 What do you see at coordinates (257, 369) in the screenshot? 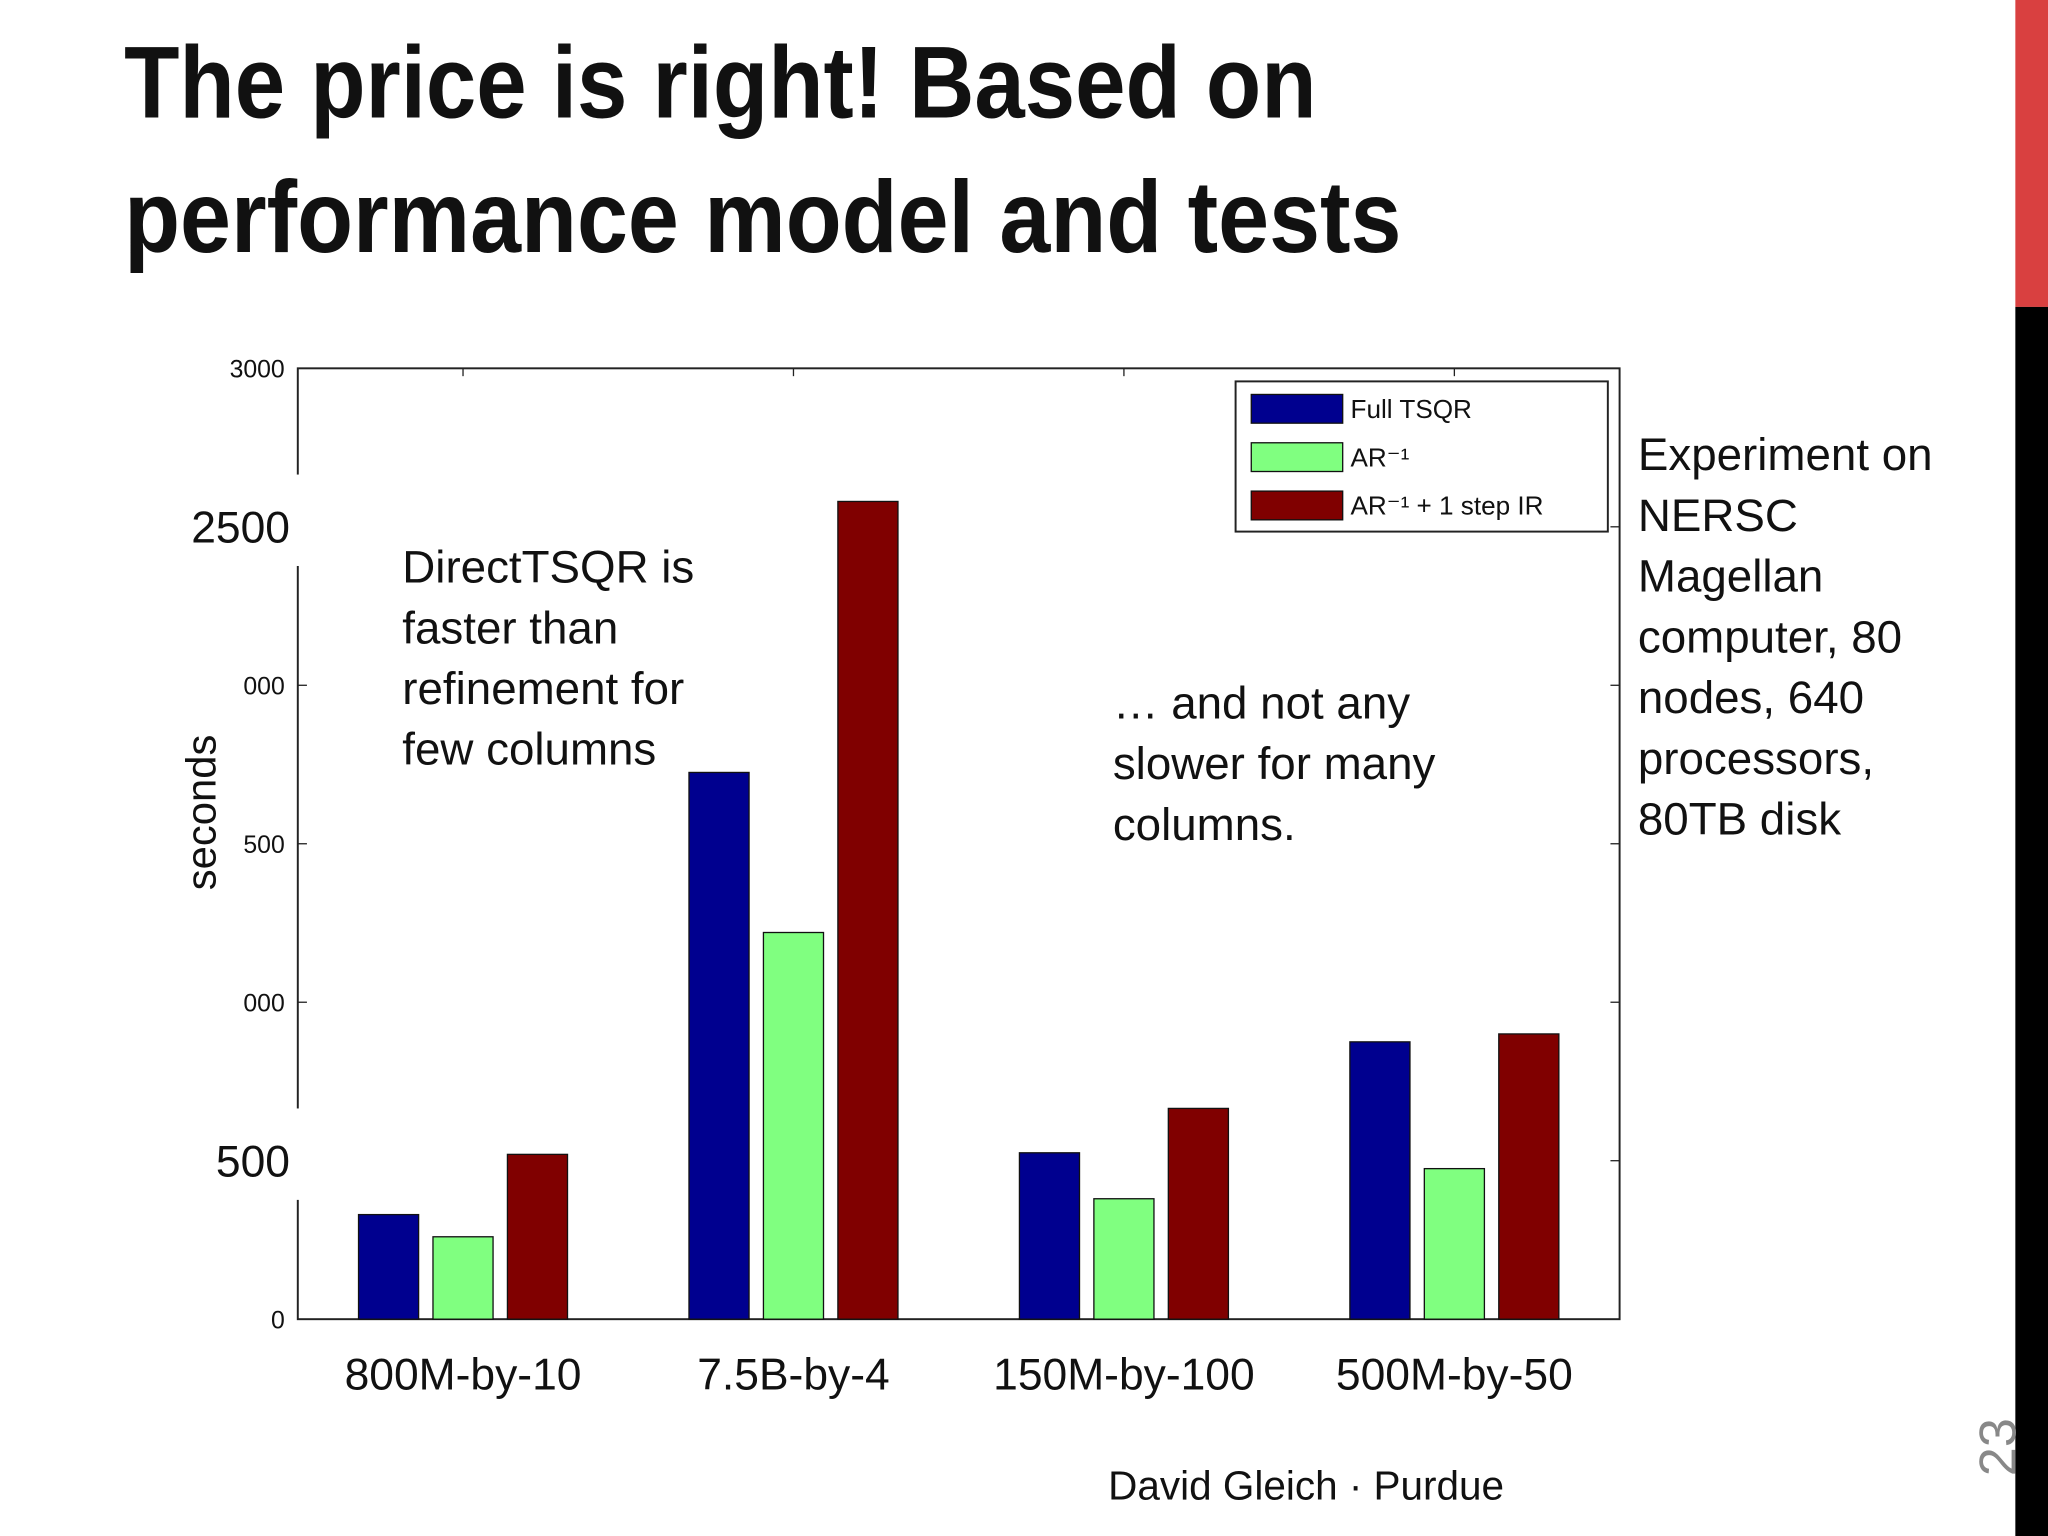
I see `y-tick-label: 3000` at bounding box center [257, 369].